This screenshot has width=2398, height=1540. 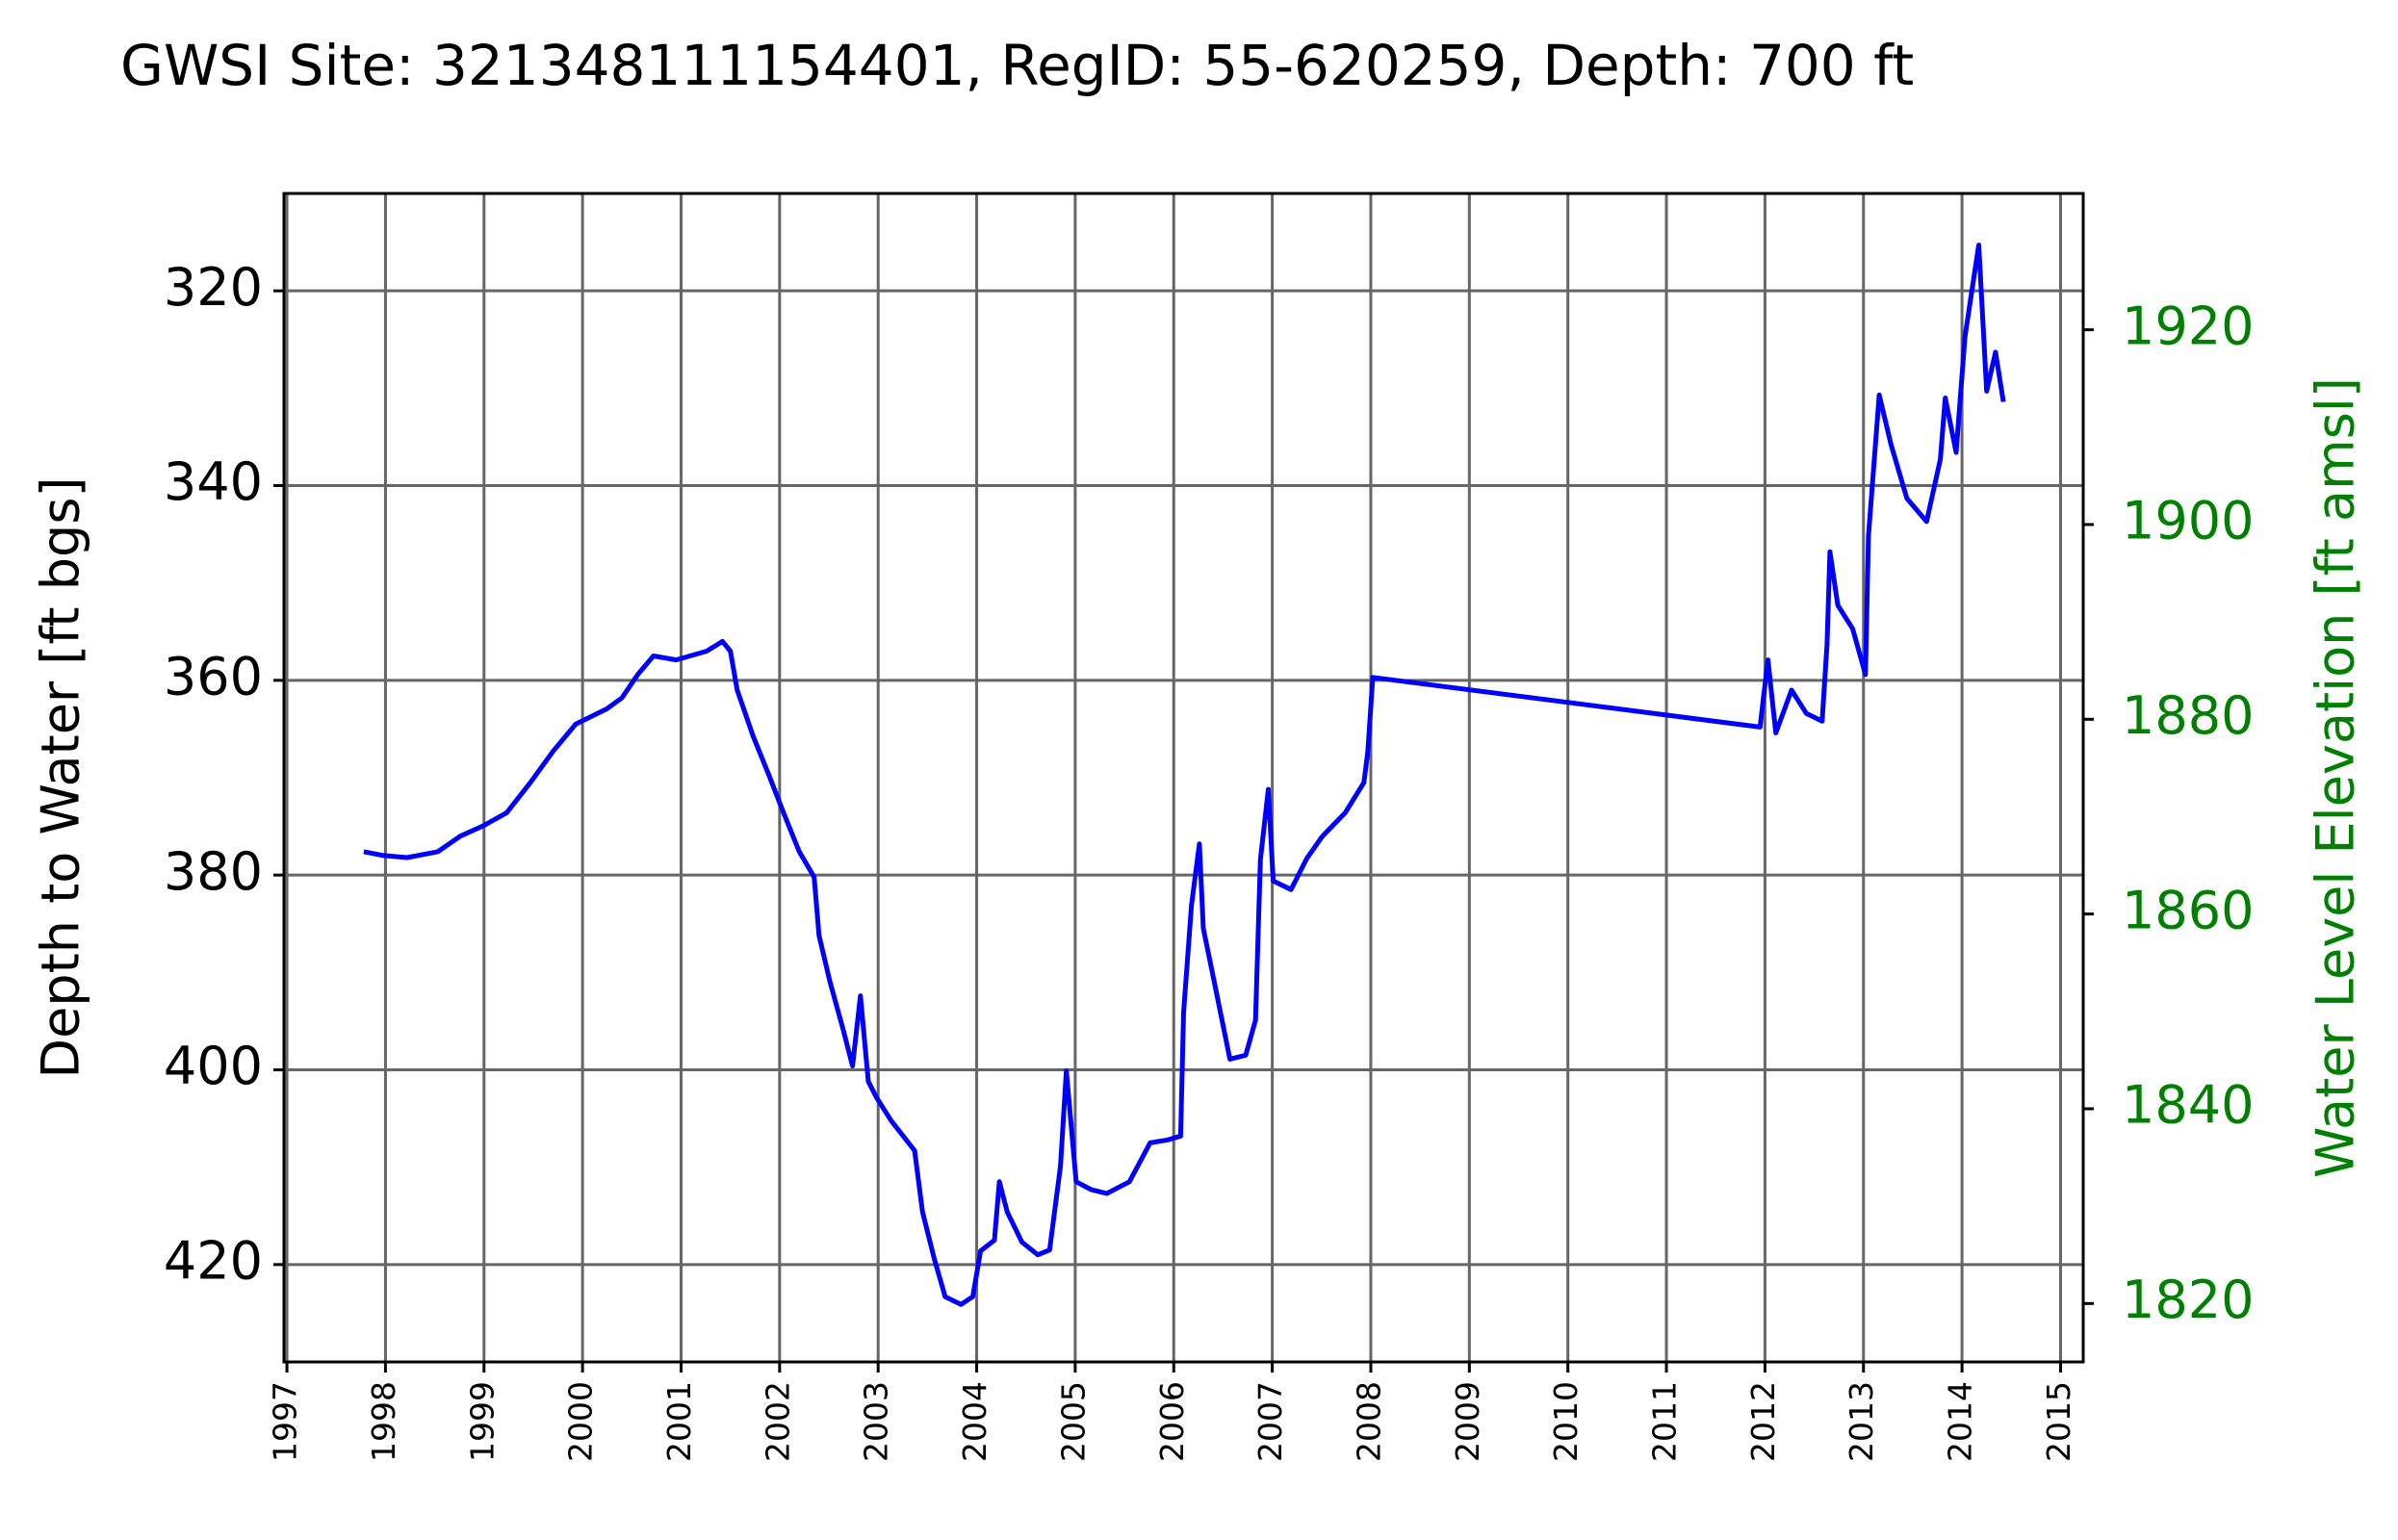 I want to click on x-tick-label: 2000, so click(x=581, y=1421).